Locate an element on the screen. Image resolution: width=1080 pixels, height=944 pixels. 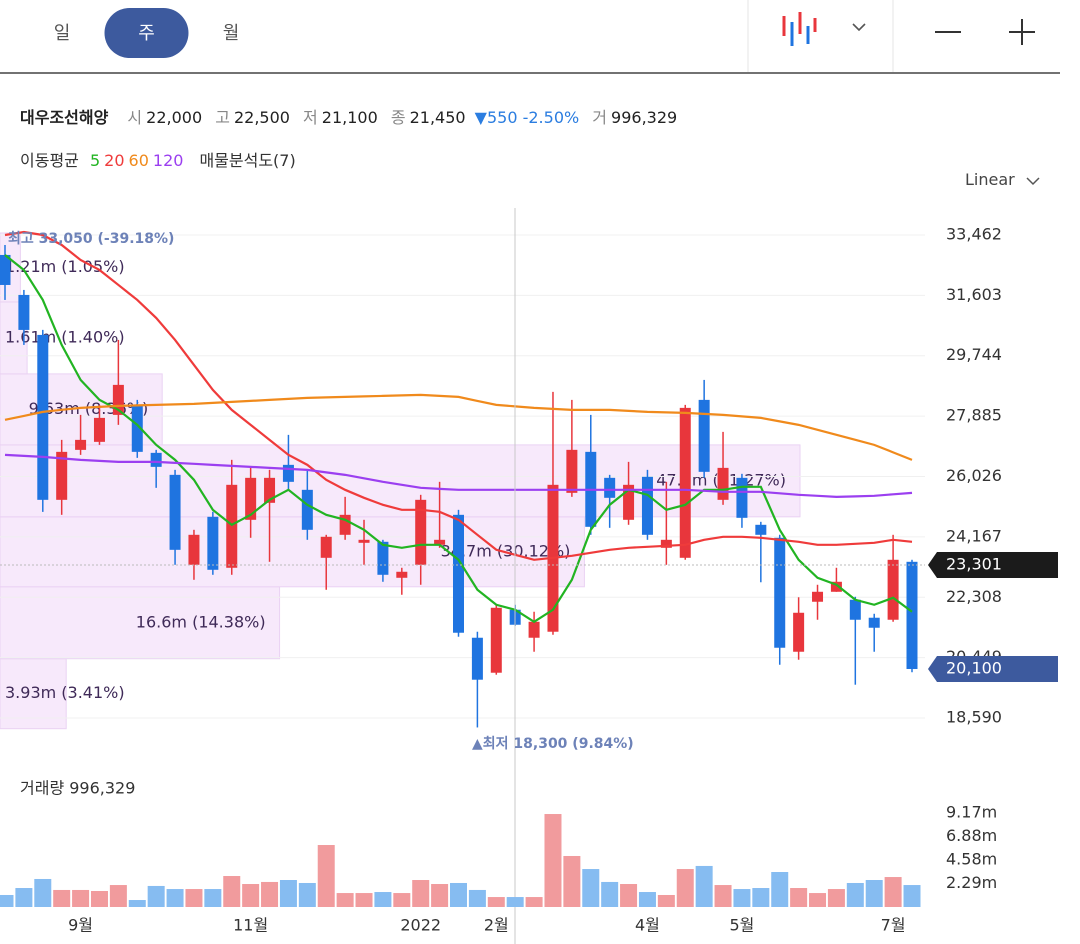
ma-legend: 120 is located at coordinates (168, 160).